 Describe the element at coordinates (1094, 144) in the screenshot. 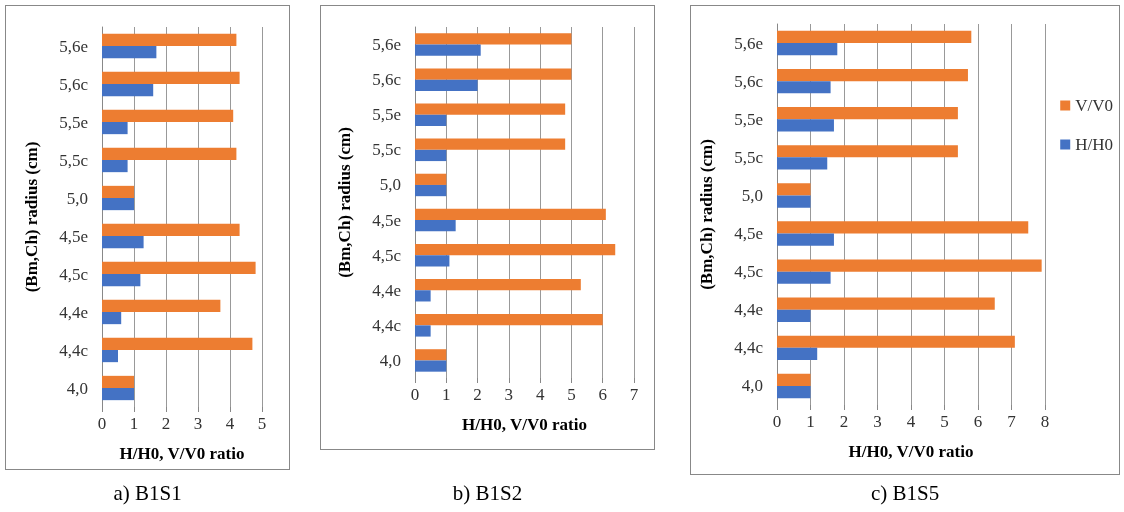

I see `legend-label: H/H0` at that location.